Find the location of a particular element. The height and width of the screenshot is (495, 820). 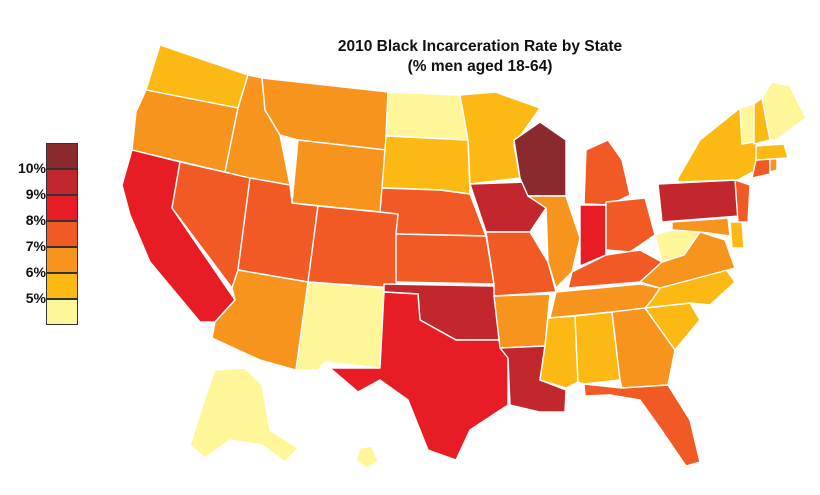

legend-label: 8% is located at coordinates (35, 220).